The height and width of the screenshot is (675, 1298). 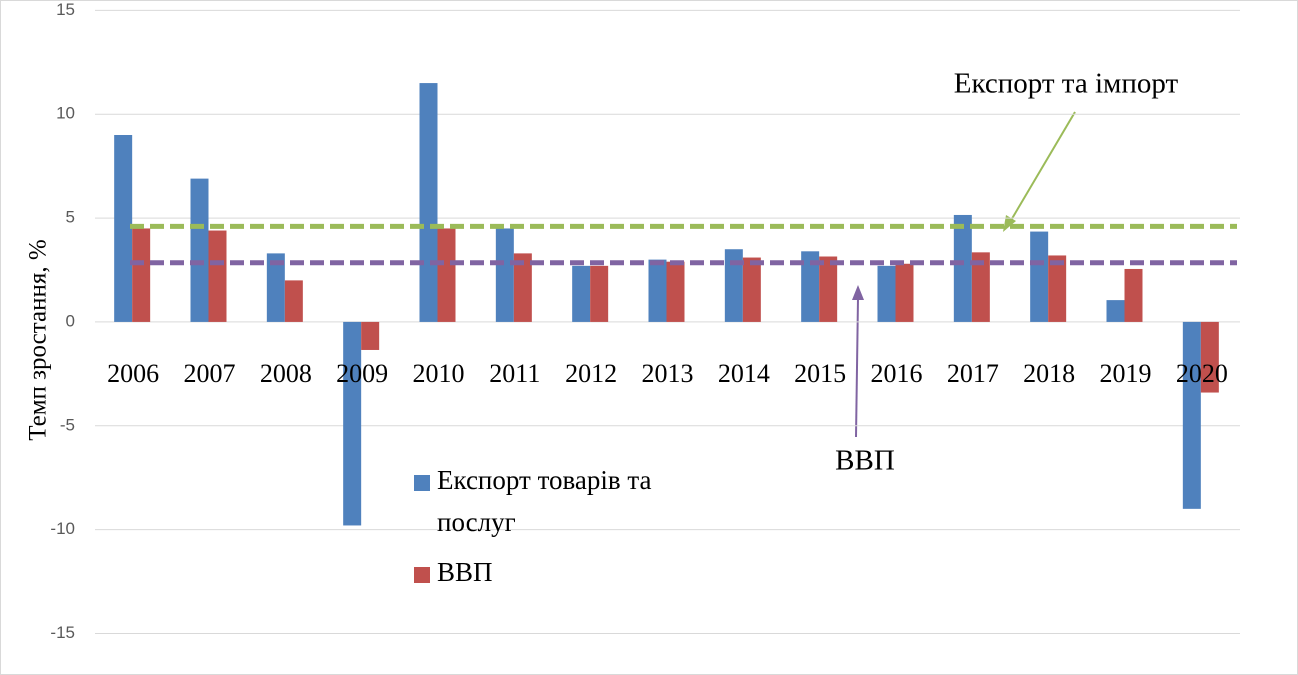 I want to click on legend-label-line: Експорт товарів та, so click(x=547, y=480).